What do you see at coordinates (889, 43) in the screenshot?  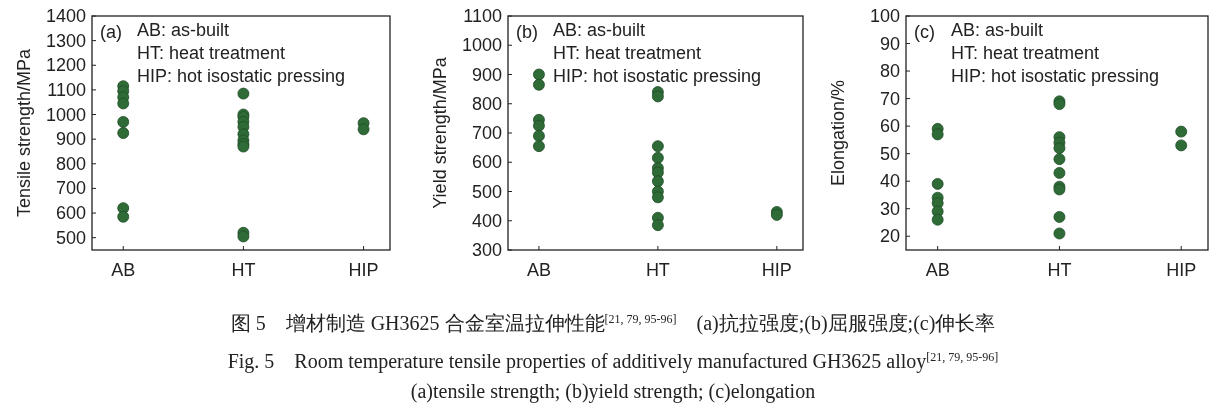 I see `y-tick-label: 90` at bounding box center [889, 43].